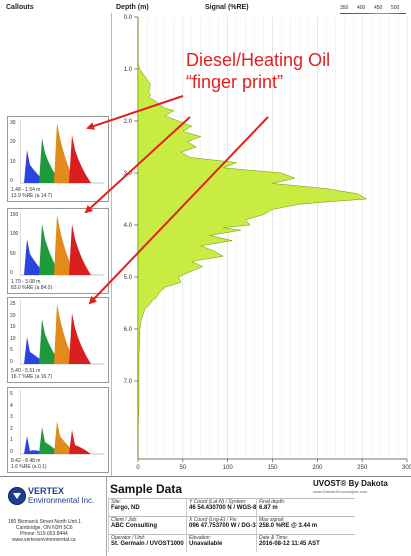 Image resolution: width=411 pixels, height=556 pixels. What do you see at coordinates (128, 226) in the screenshot?
I see `depth-tick-label: 4.0` at bounding box center [128, 226].